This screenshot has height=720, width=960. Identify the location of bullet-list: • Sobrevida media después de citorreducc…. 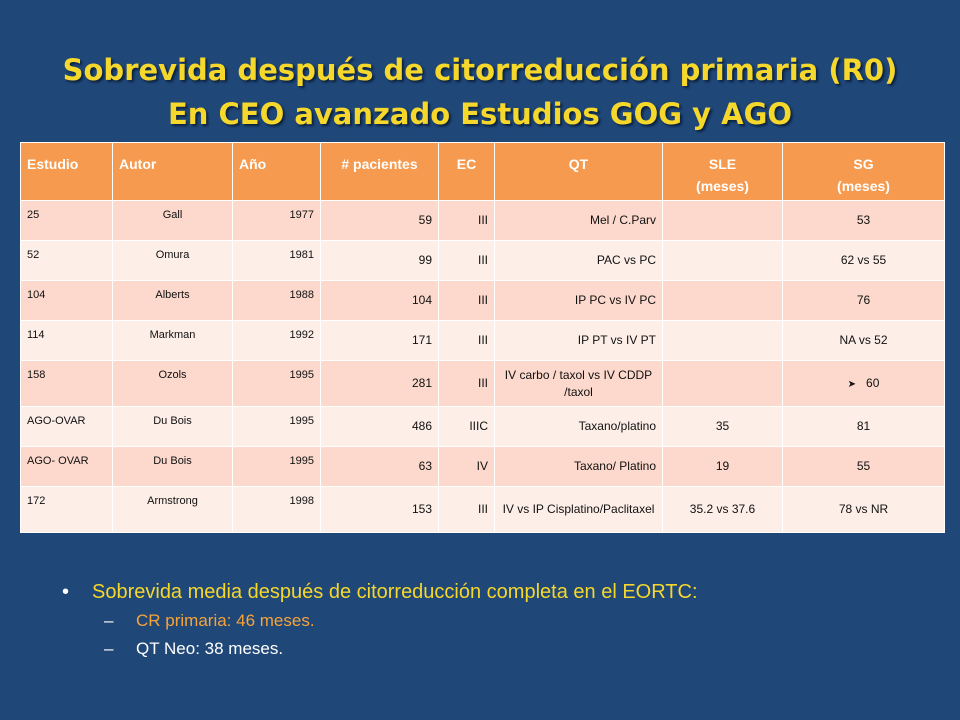
(502, 620).